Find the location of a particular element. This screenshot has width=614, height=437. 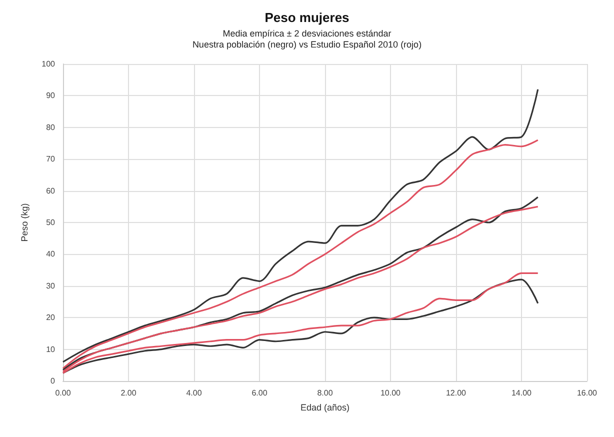

x-tick-label: 10.00 is located at coordinates (391, 393).